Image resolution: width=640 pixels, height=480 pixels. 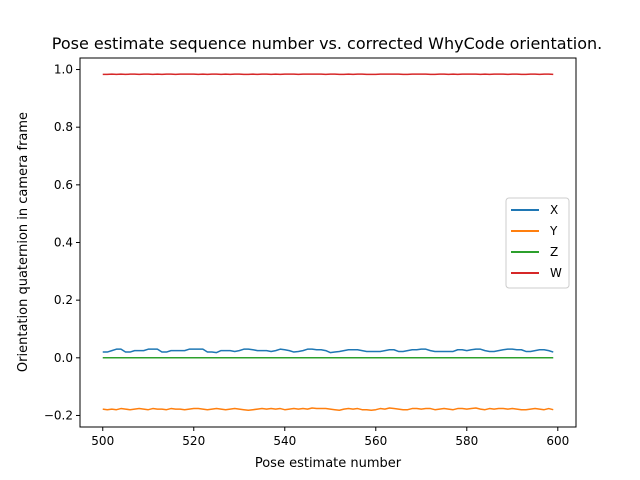 I want to click on legend-label-y: Y, so click(x=553, y=231).